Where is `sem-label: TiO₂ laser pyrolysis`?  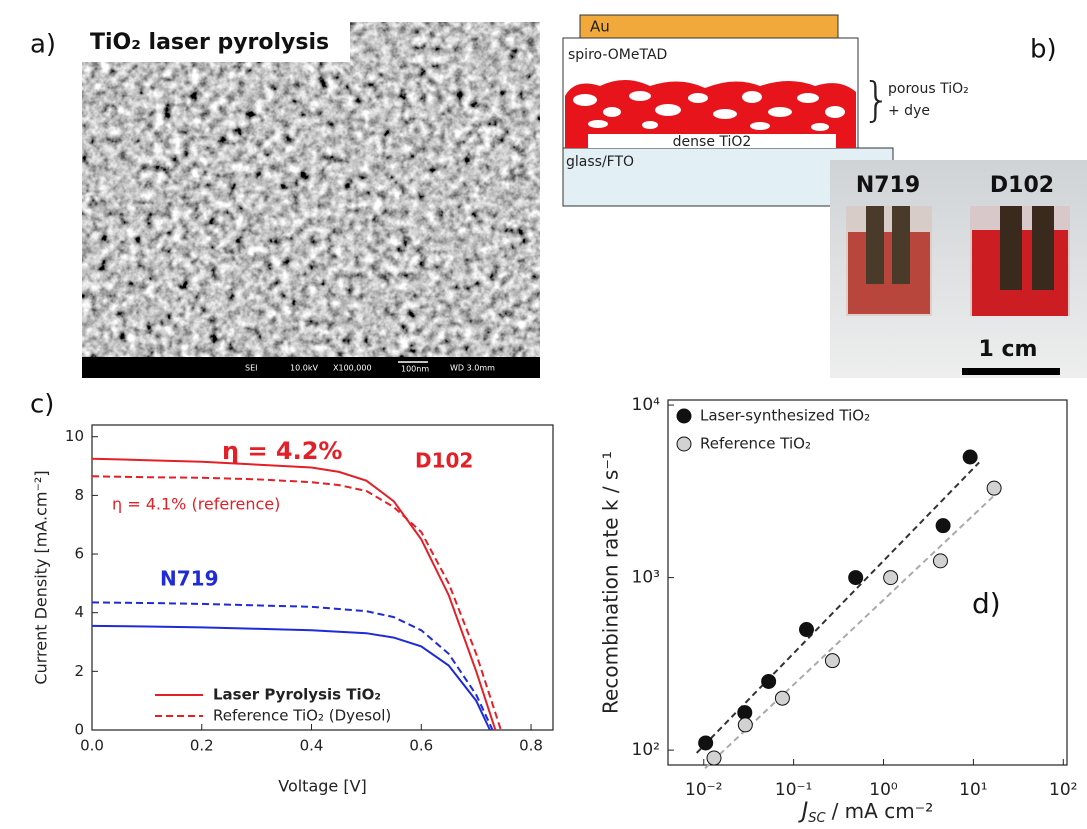
sem-label: TiO₂ laser pyrolysis is located at coordinates (209, 42).